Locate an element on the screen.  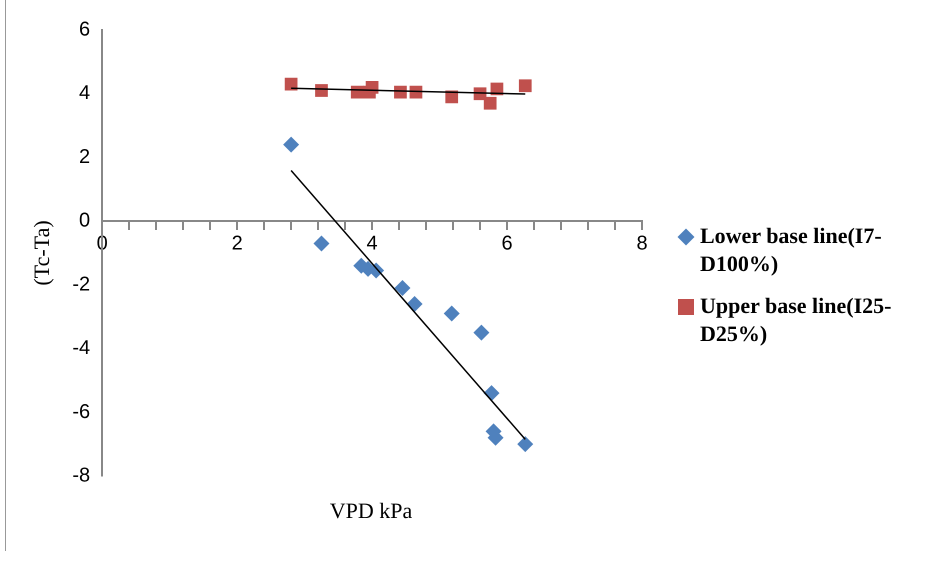
y-axis-title: (Tc-Ta) is located at coordinates (41, 253).